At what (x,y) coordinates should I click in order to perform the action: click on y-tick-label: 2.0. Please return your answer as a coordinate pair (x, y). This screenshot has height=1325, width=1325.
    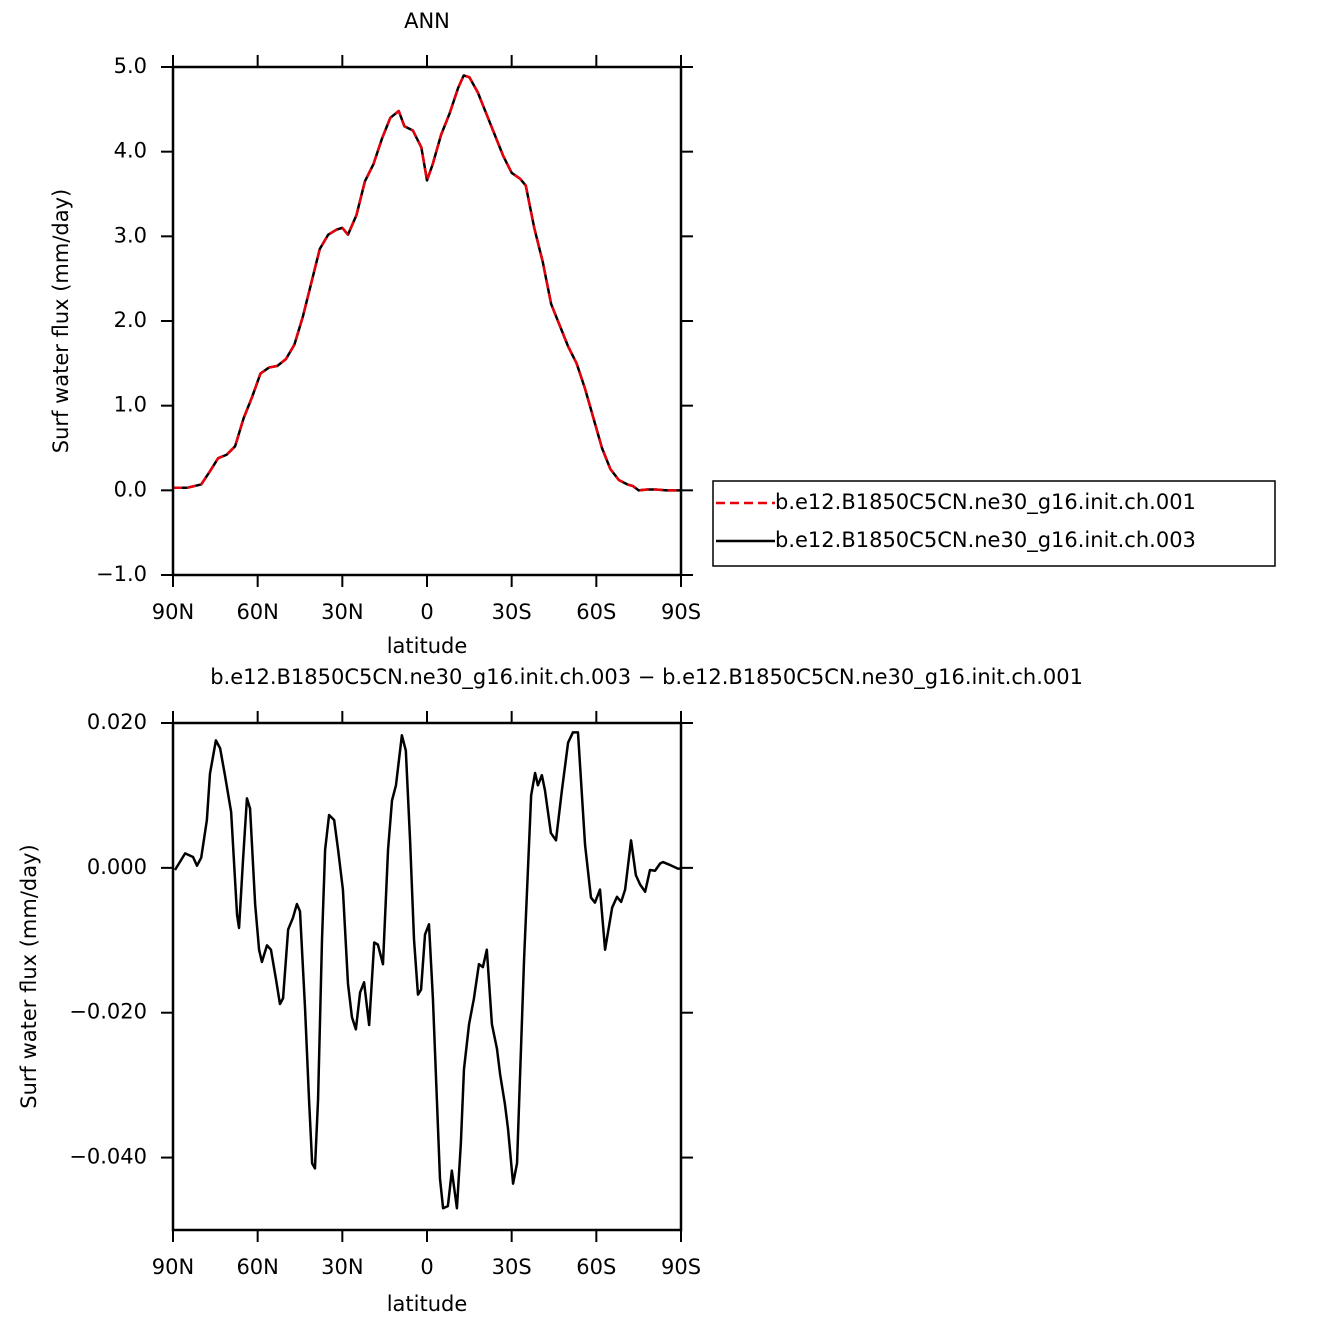
    Looking at the image, I should click on (130, 320).